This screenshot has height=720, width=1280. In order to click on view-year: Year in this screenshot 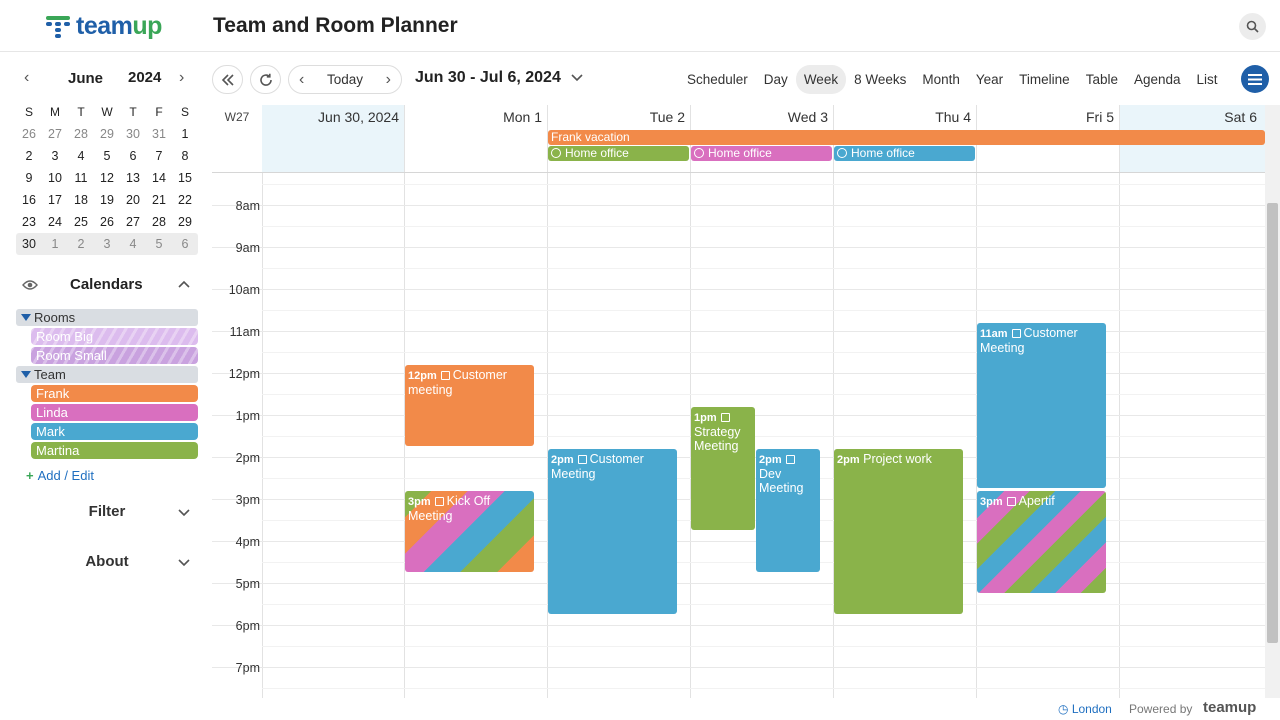, I will do `click(989, 79)`.